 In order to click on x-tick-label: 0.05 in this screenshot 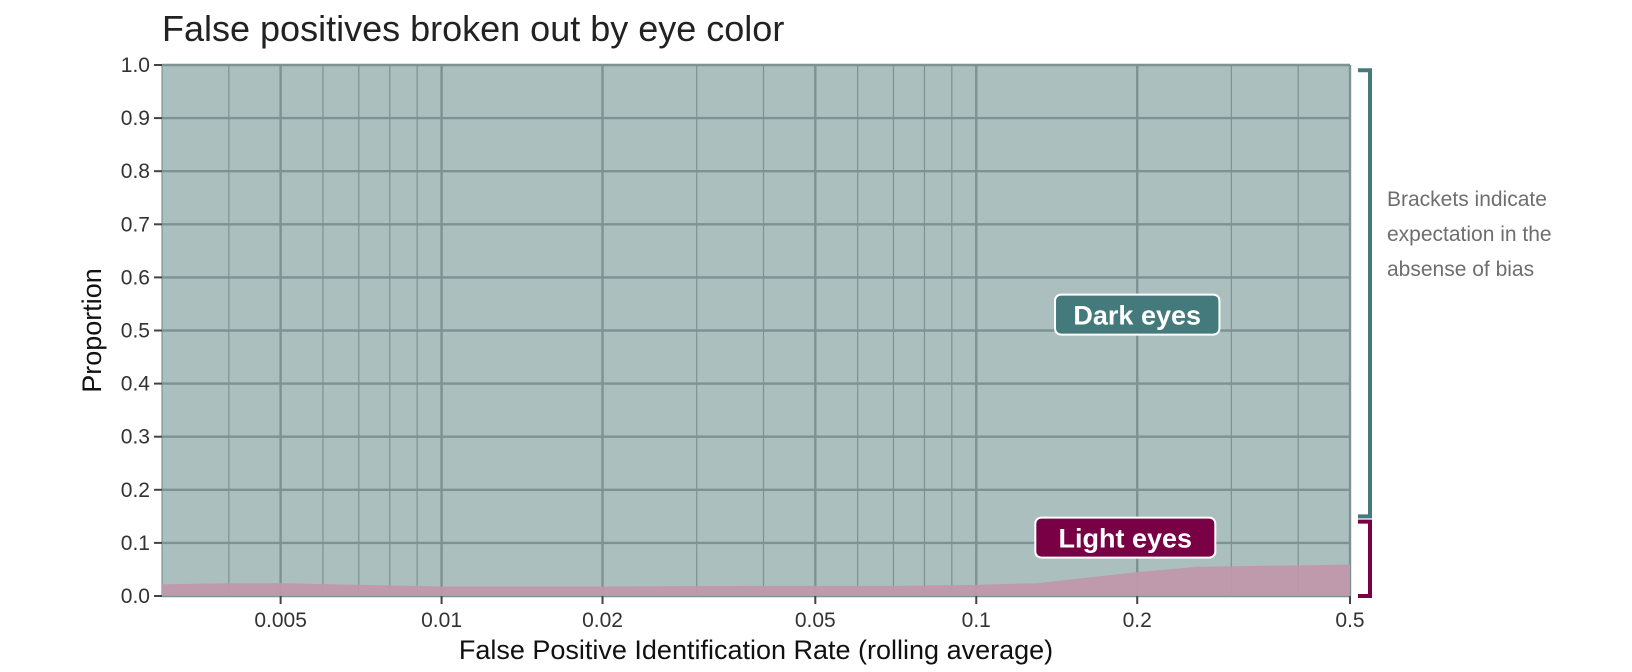, I will do `click(815, 620)`.